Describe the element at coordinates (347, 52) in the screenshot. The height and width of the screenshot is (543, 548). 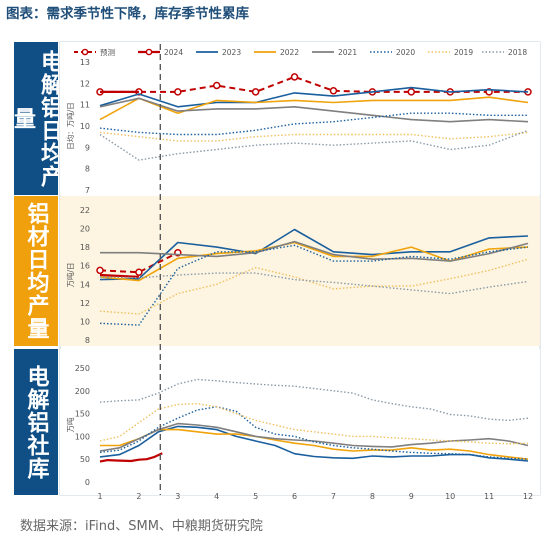
I see `legend-label: 2021` at that location.